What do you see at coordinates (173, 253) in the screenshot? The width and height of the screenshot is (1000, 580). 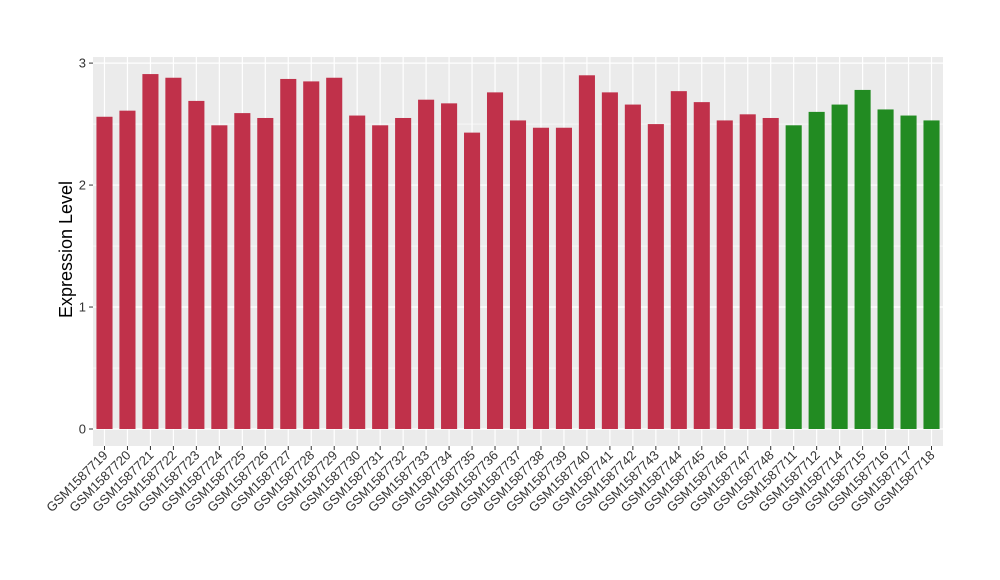 I see `bar-GSM1587722` at bounding box center [173, 253].